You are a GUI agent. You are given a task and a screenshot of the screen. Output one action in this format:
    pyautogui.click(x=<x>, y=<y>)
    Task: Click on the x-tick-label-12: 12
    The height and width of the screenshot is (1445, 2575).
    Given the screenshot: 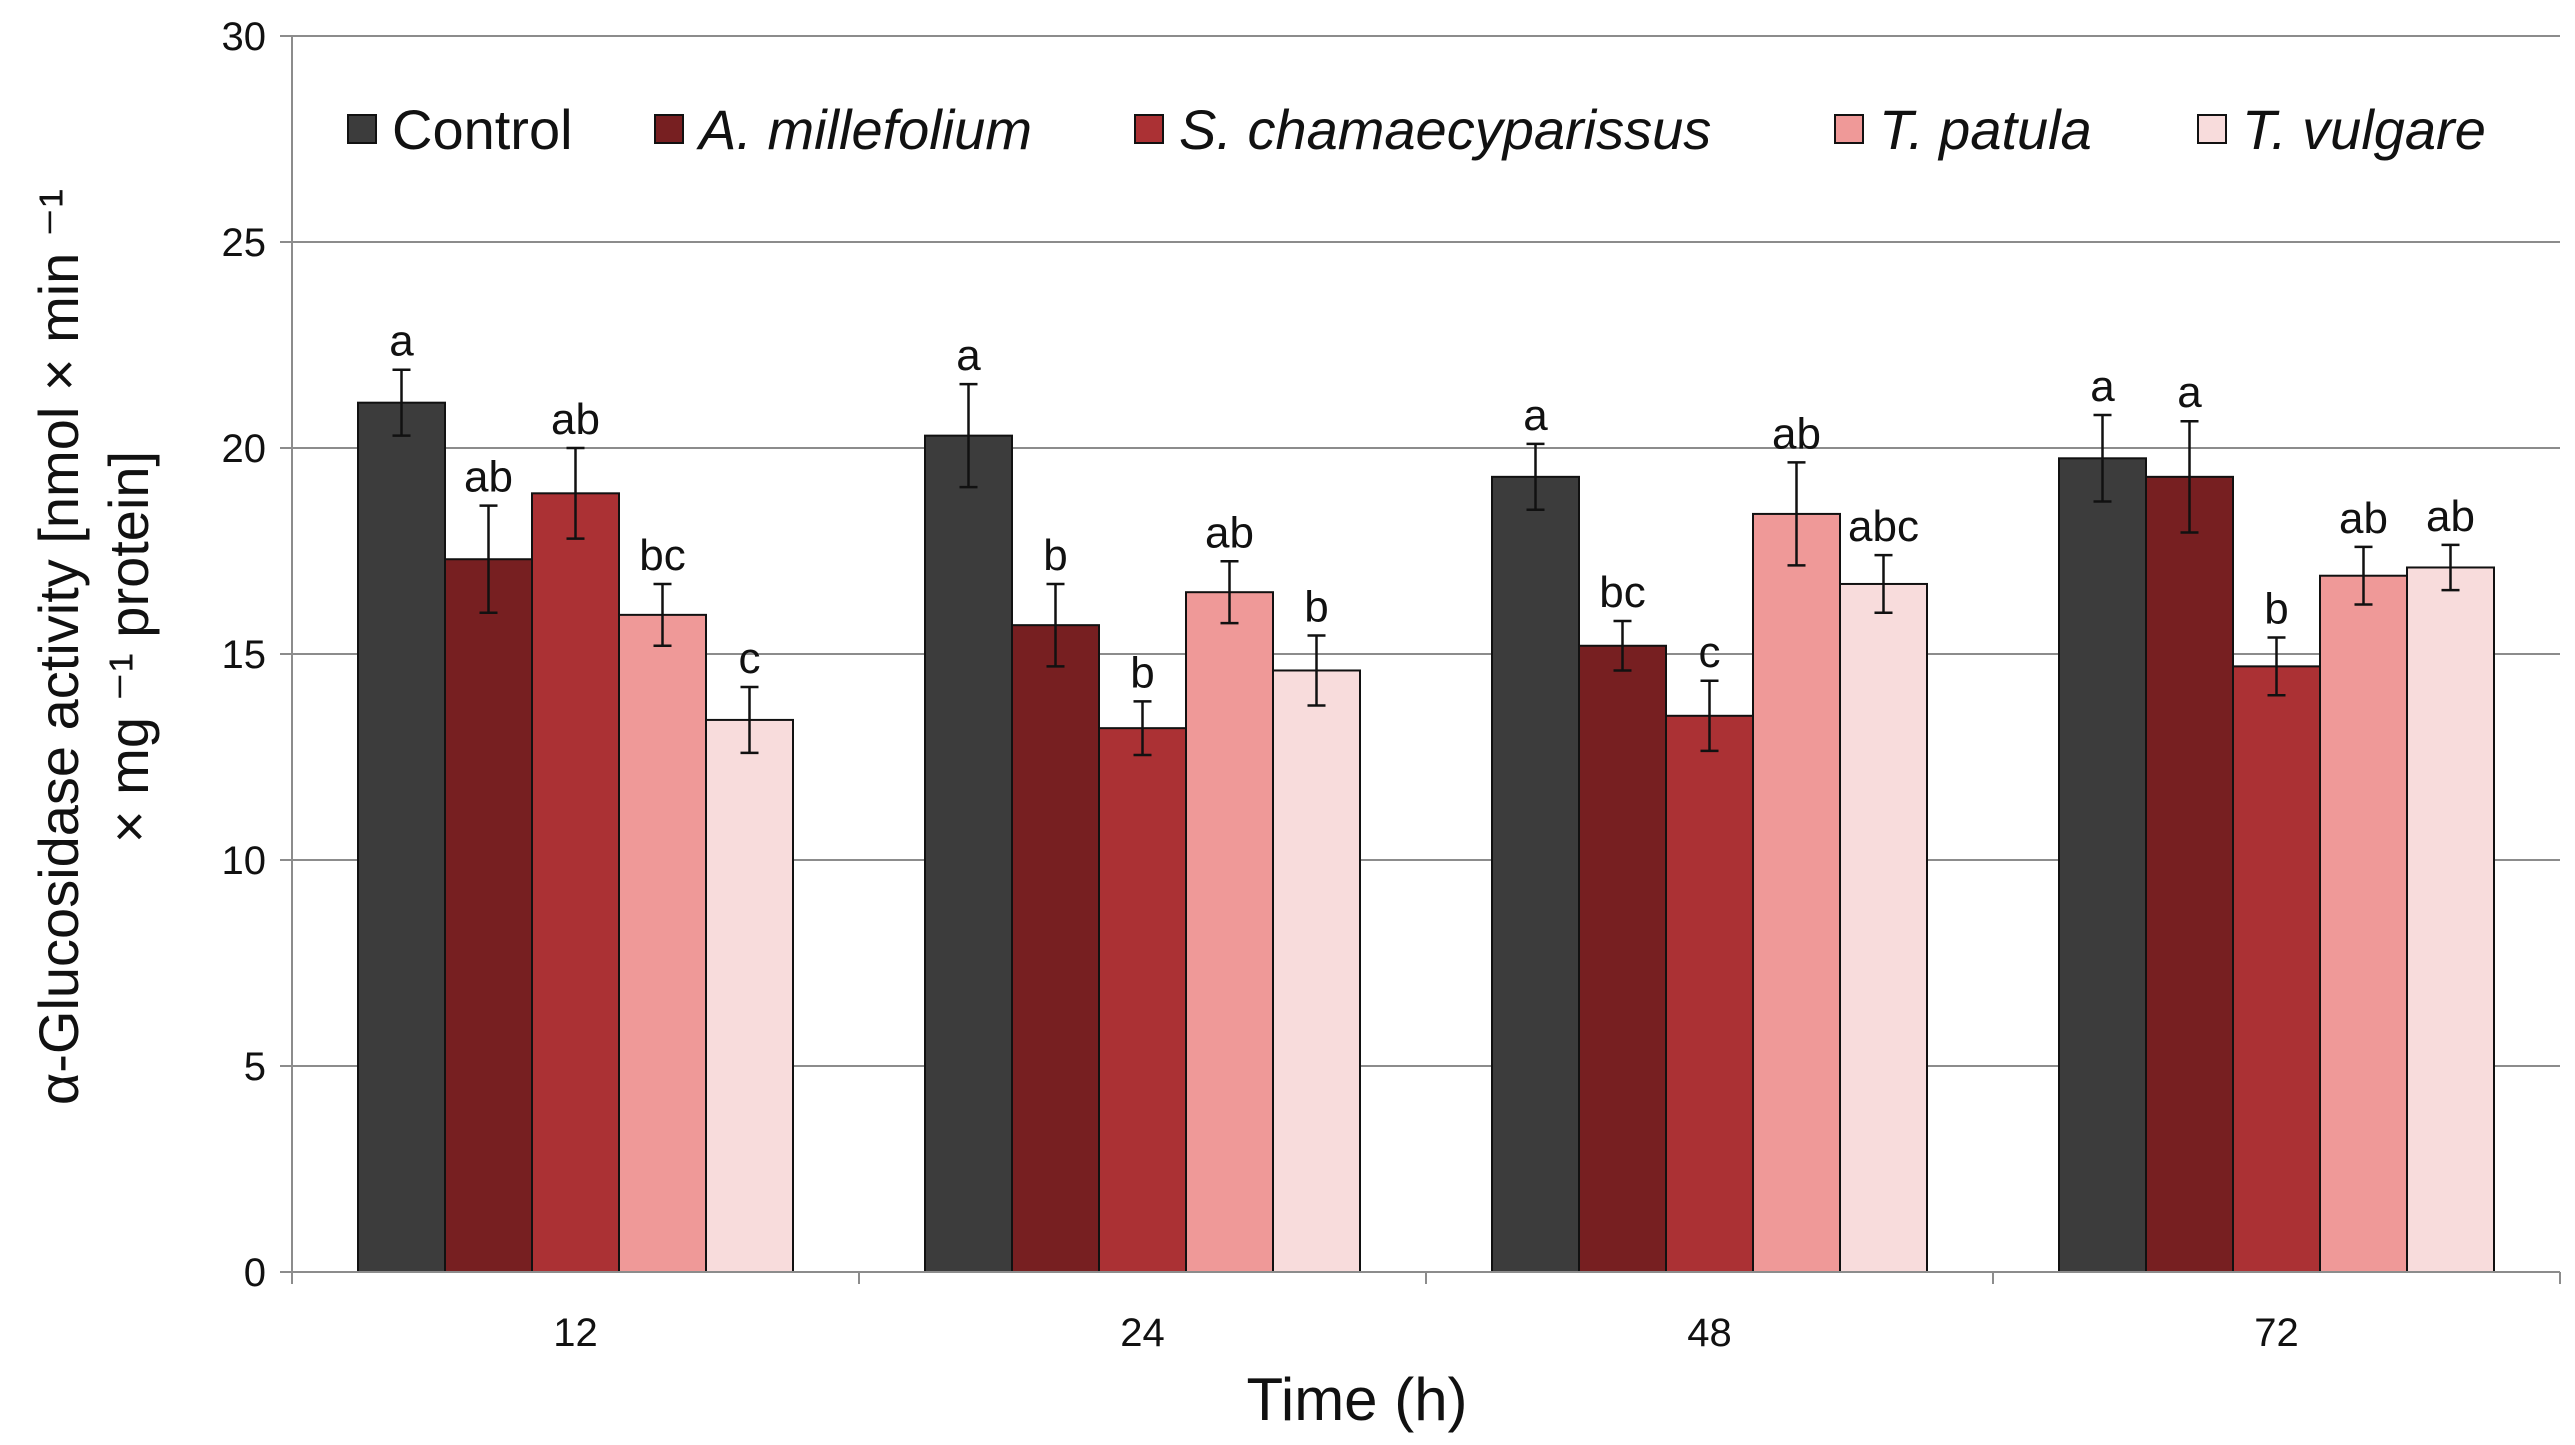 What is the action you would take?
    pyautogui.click(x=575, y=1333)
    